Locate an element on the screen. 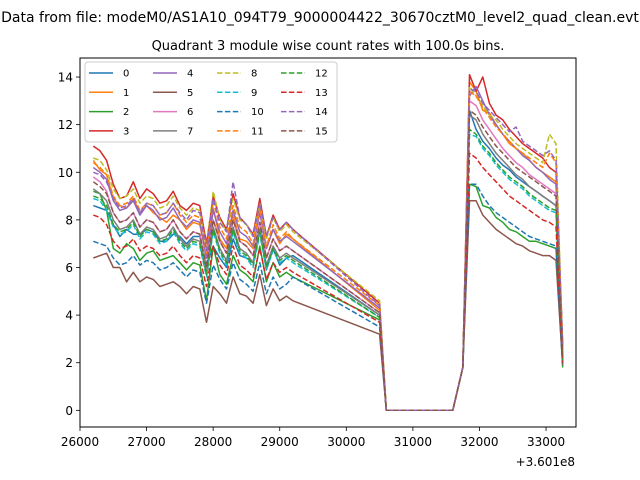  legend-label: 7 is located at coordinates (190, 131).